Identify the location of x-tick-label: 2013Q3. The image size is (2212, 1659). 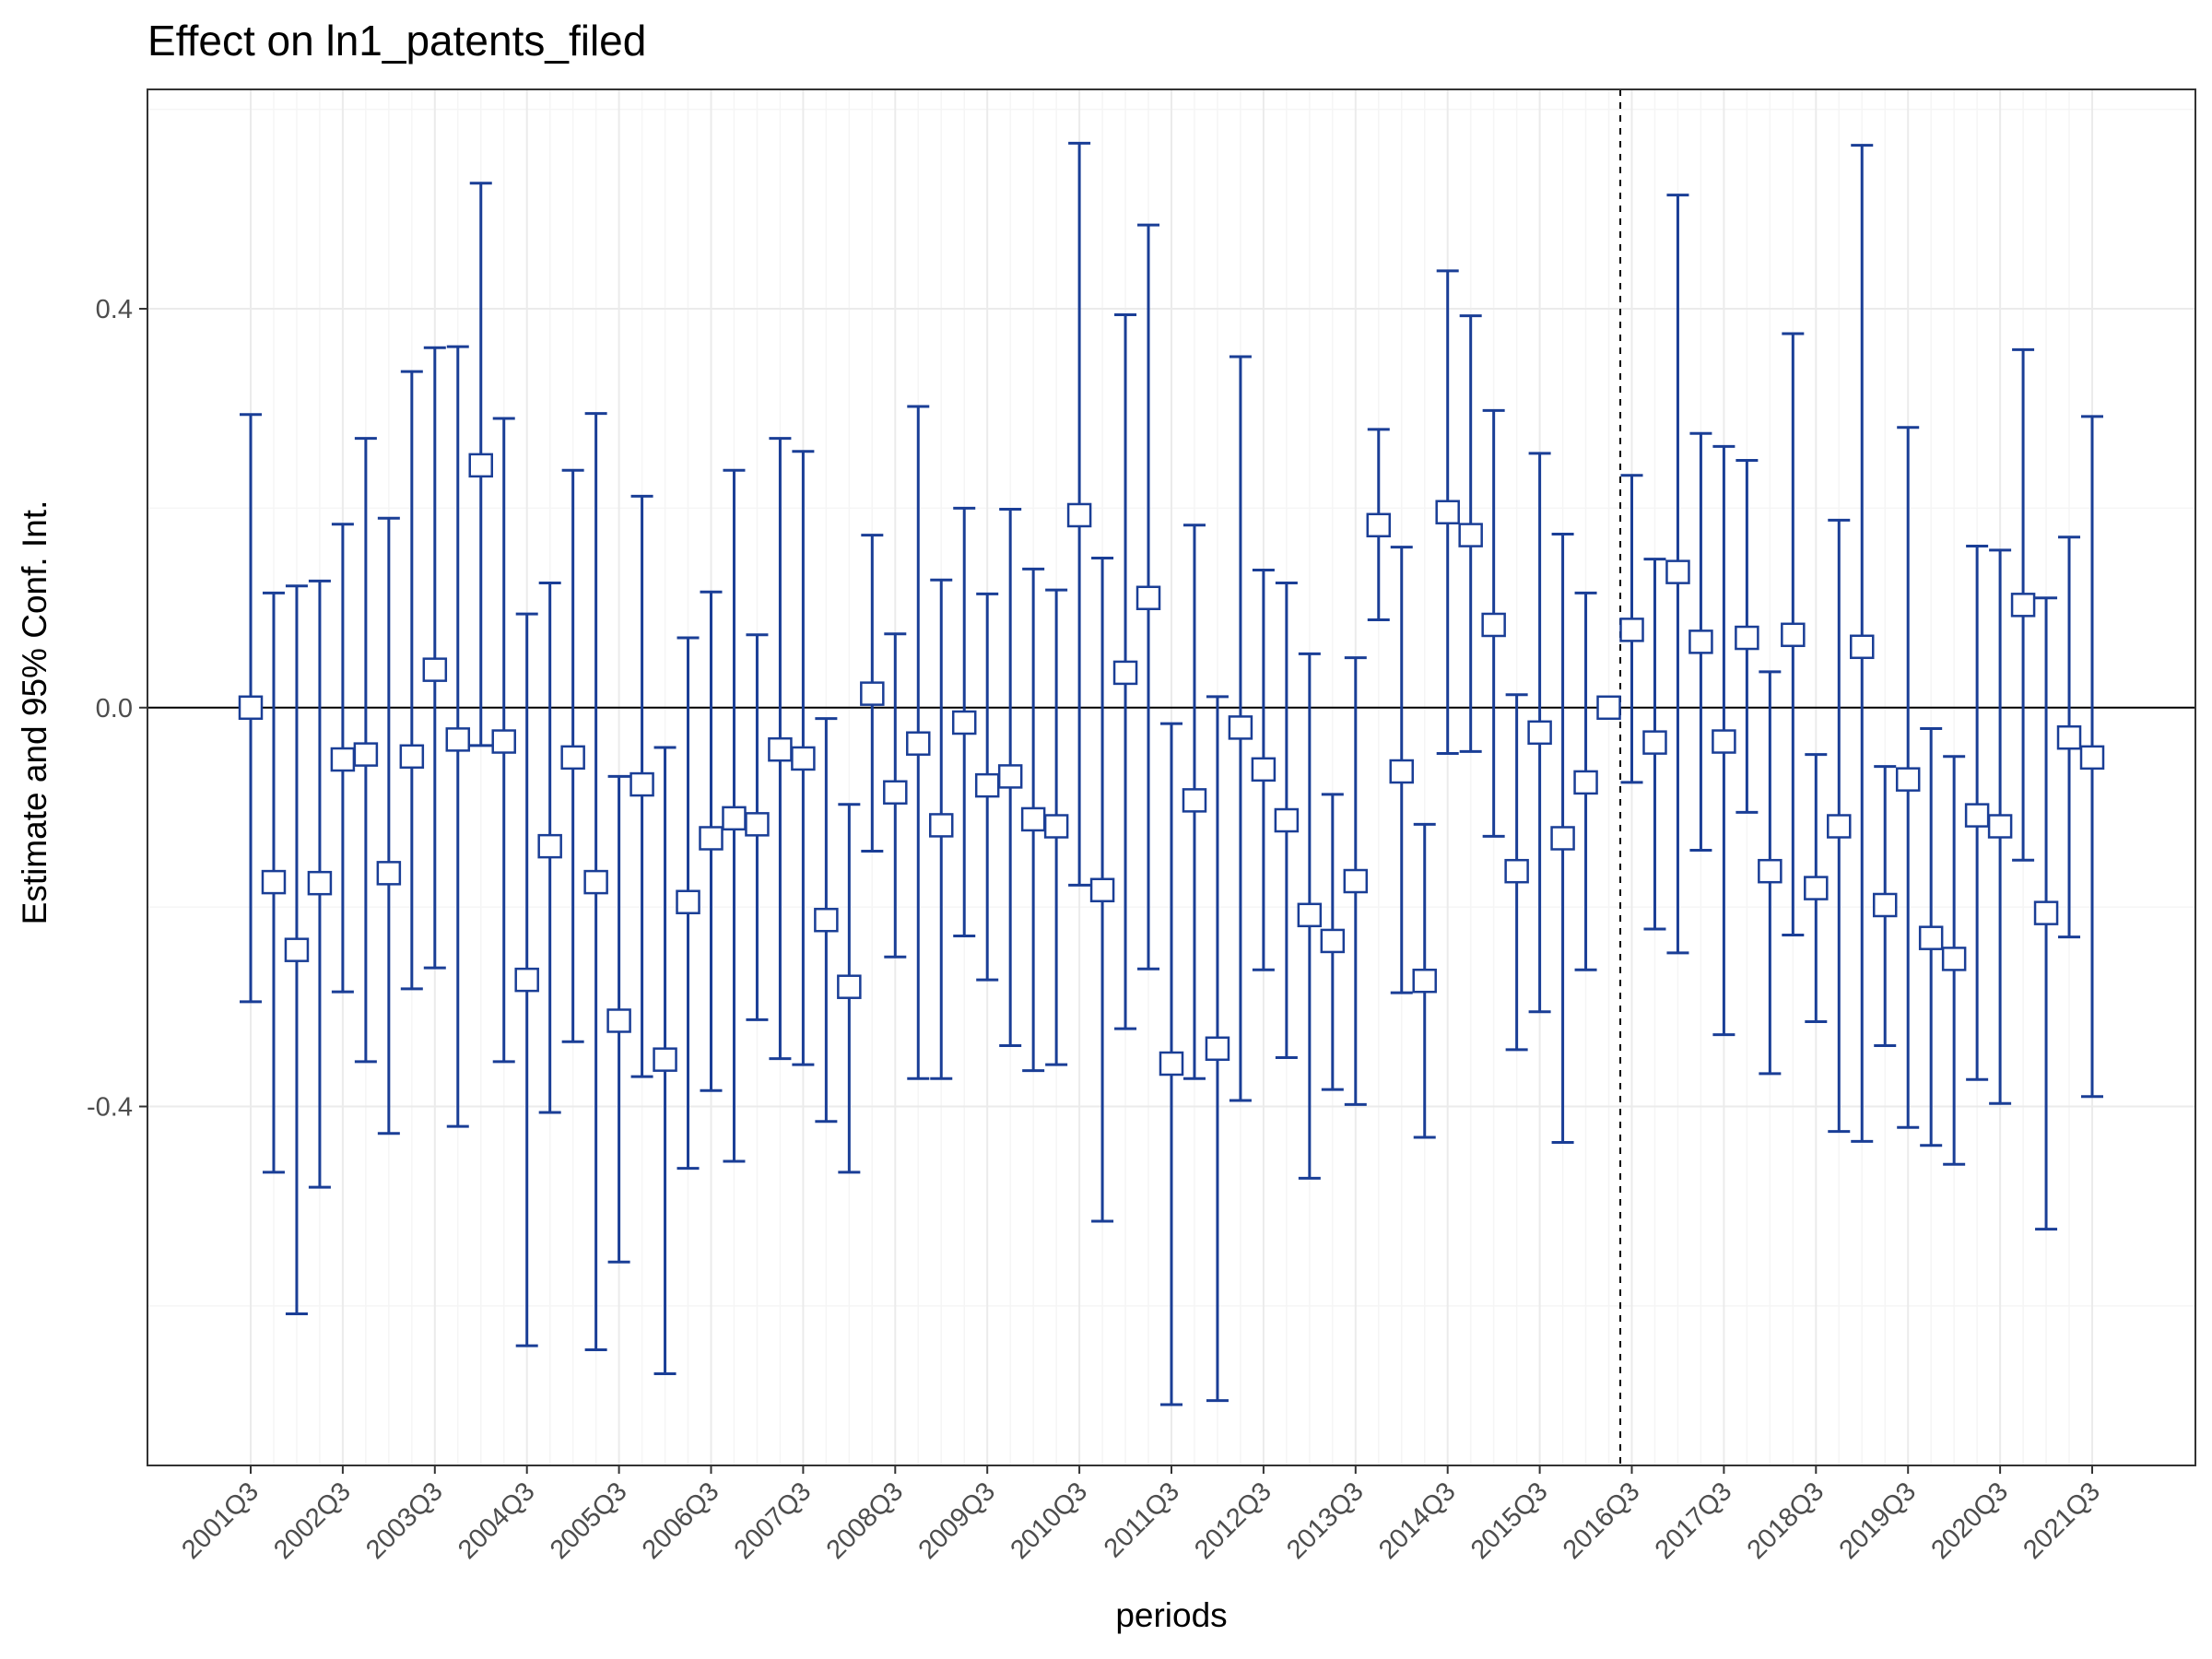
(1325, 1521).